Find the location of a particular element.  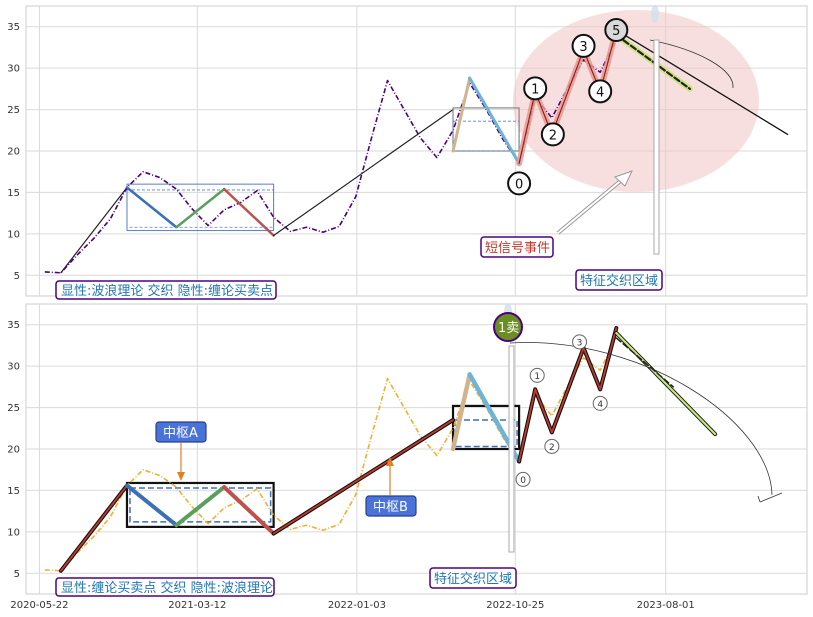

top-arrow-head is located at coordinates (623, 178).